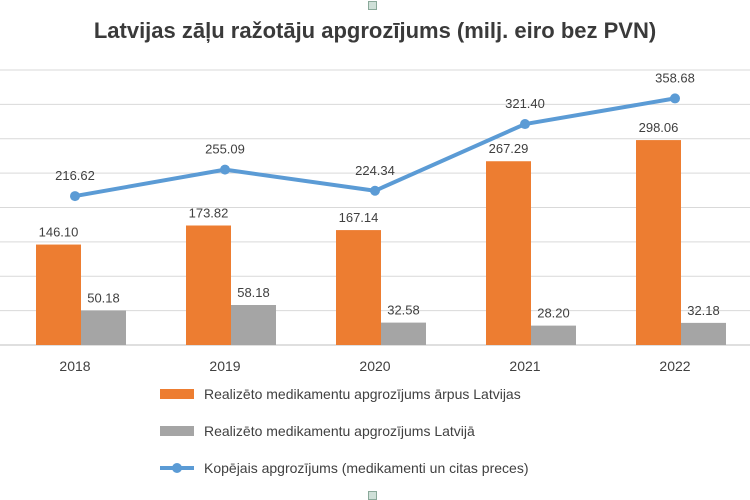 The image size is (750, 500). Describe the element at coordinates (177, 468) in the screenshot. I see `legend-line-total` at that location.